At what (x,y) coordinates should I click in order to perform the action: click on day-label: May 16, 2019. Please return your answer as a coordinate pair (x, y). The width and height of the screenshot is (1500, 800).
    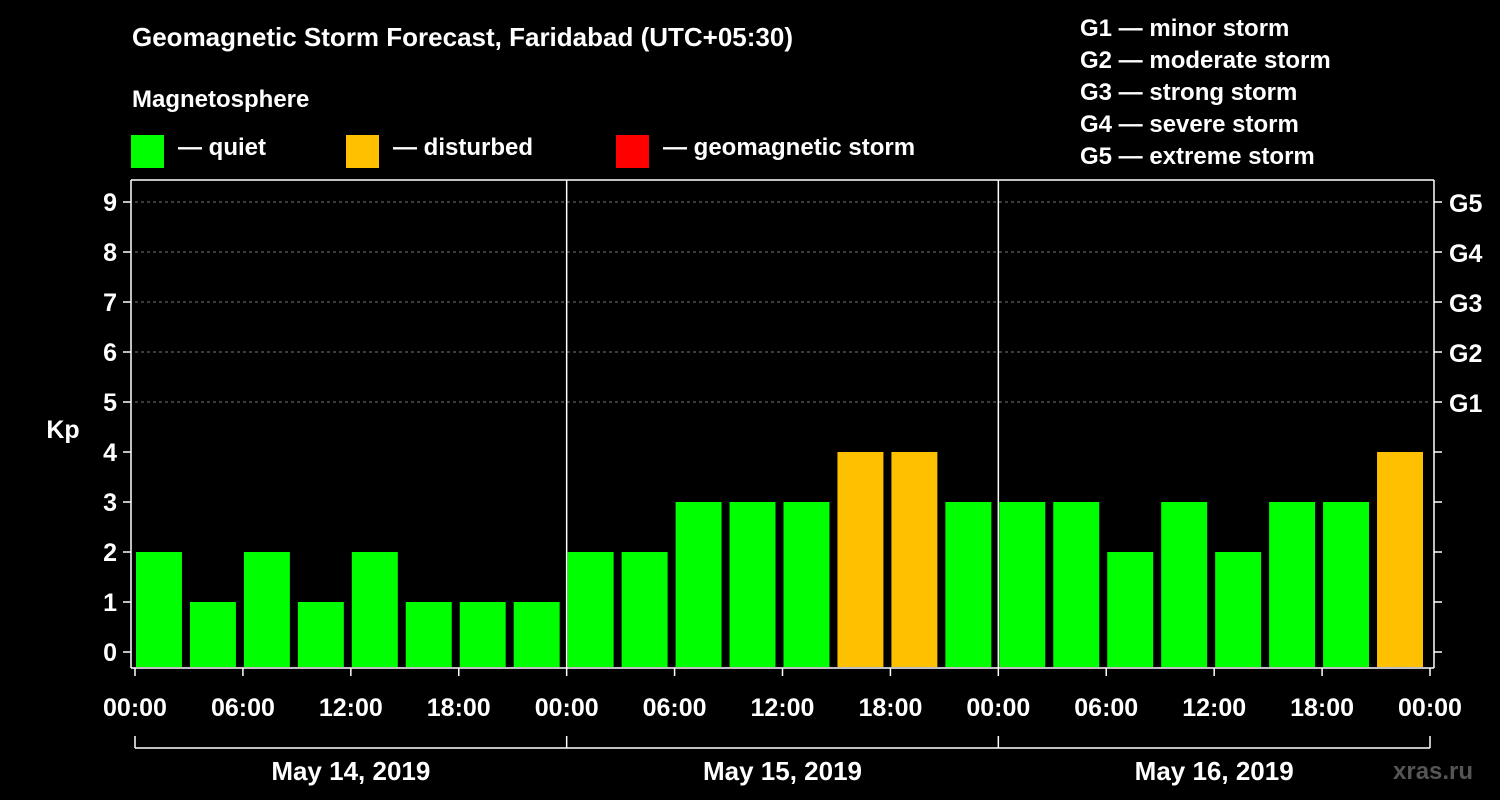
    Looking at the image, I should click on (1214, 771).